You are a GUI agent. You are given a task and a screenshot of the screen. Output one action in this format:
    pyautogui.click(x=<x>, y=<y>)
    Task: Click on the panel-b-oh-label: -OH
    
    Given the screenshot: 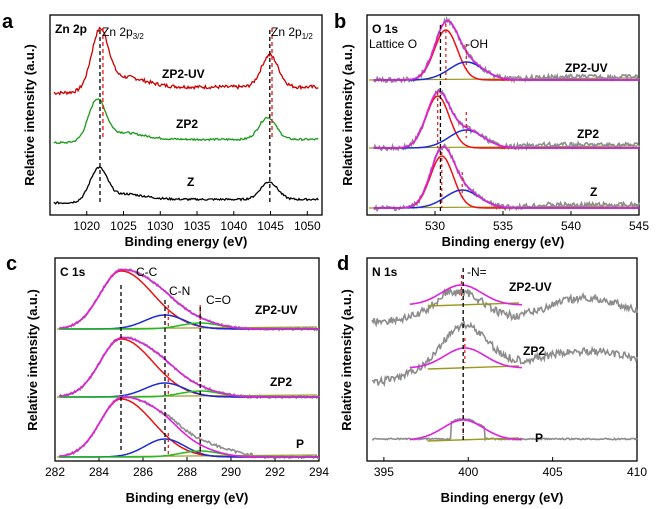 What is the action you would take?
    pyautogui.click(x=477, y=44)
    